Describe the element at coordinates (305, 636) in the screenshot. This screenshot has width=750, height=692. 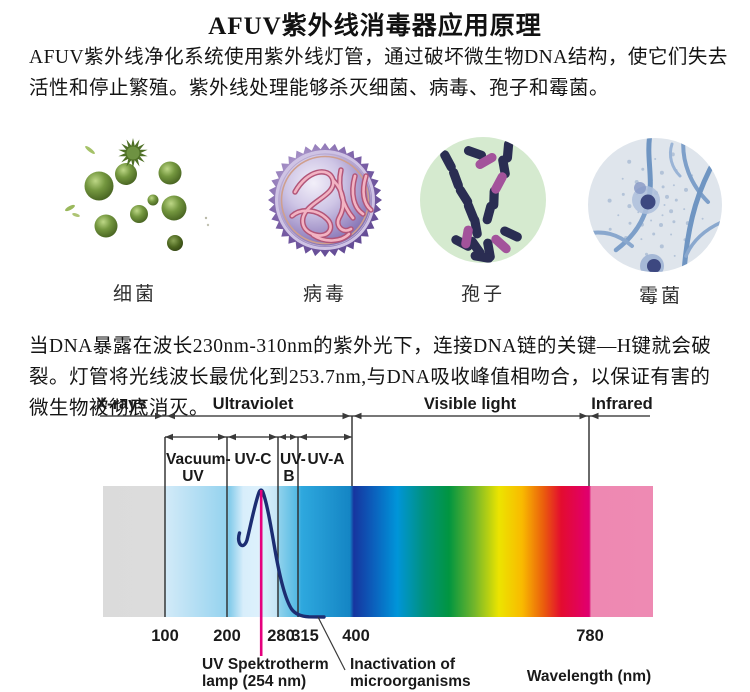
I see `tick-315: 315` at that location.